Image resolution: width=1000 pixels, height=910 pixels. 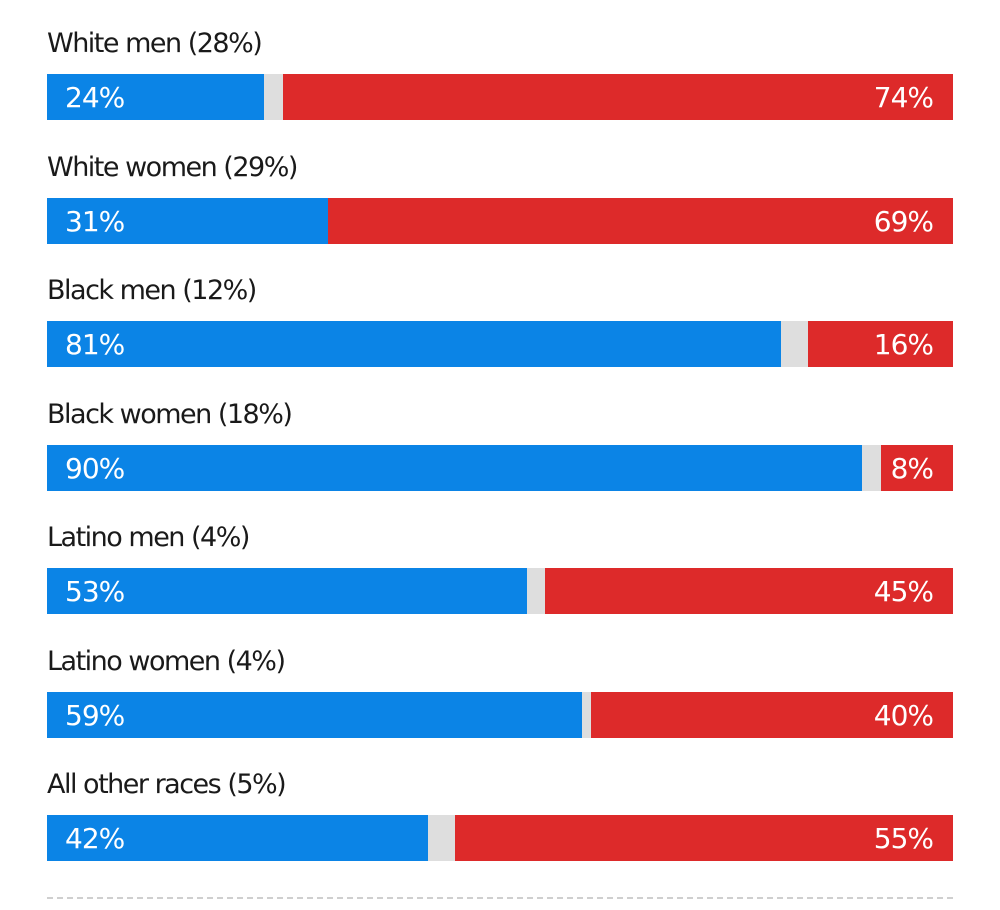 I want to click on category-label: All other races (5%), so click(x=167, y=784).